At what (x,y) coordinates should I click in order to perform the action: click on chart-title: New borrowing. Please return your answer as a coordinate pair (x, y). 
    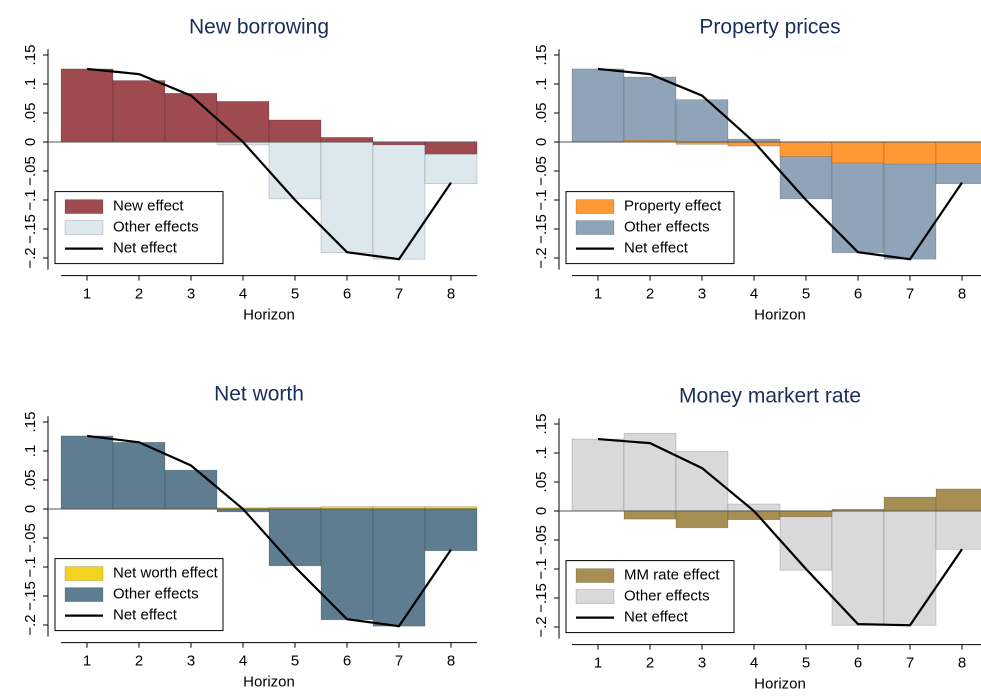
    Looking at the image, I should click on (259, 27).